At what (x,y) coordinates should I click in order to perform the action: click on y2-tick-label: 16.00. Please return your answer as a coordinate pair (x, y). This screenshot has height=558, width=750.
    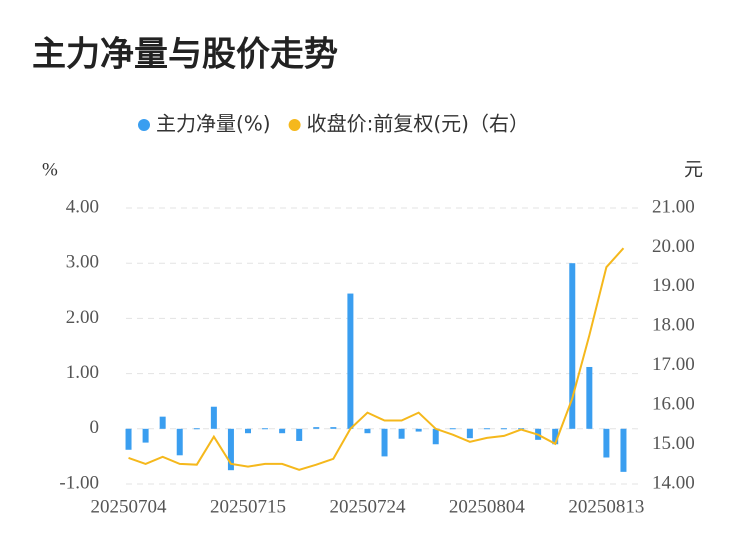
    Looking at the image, I should click on (673, 404).